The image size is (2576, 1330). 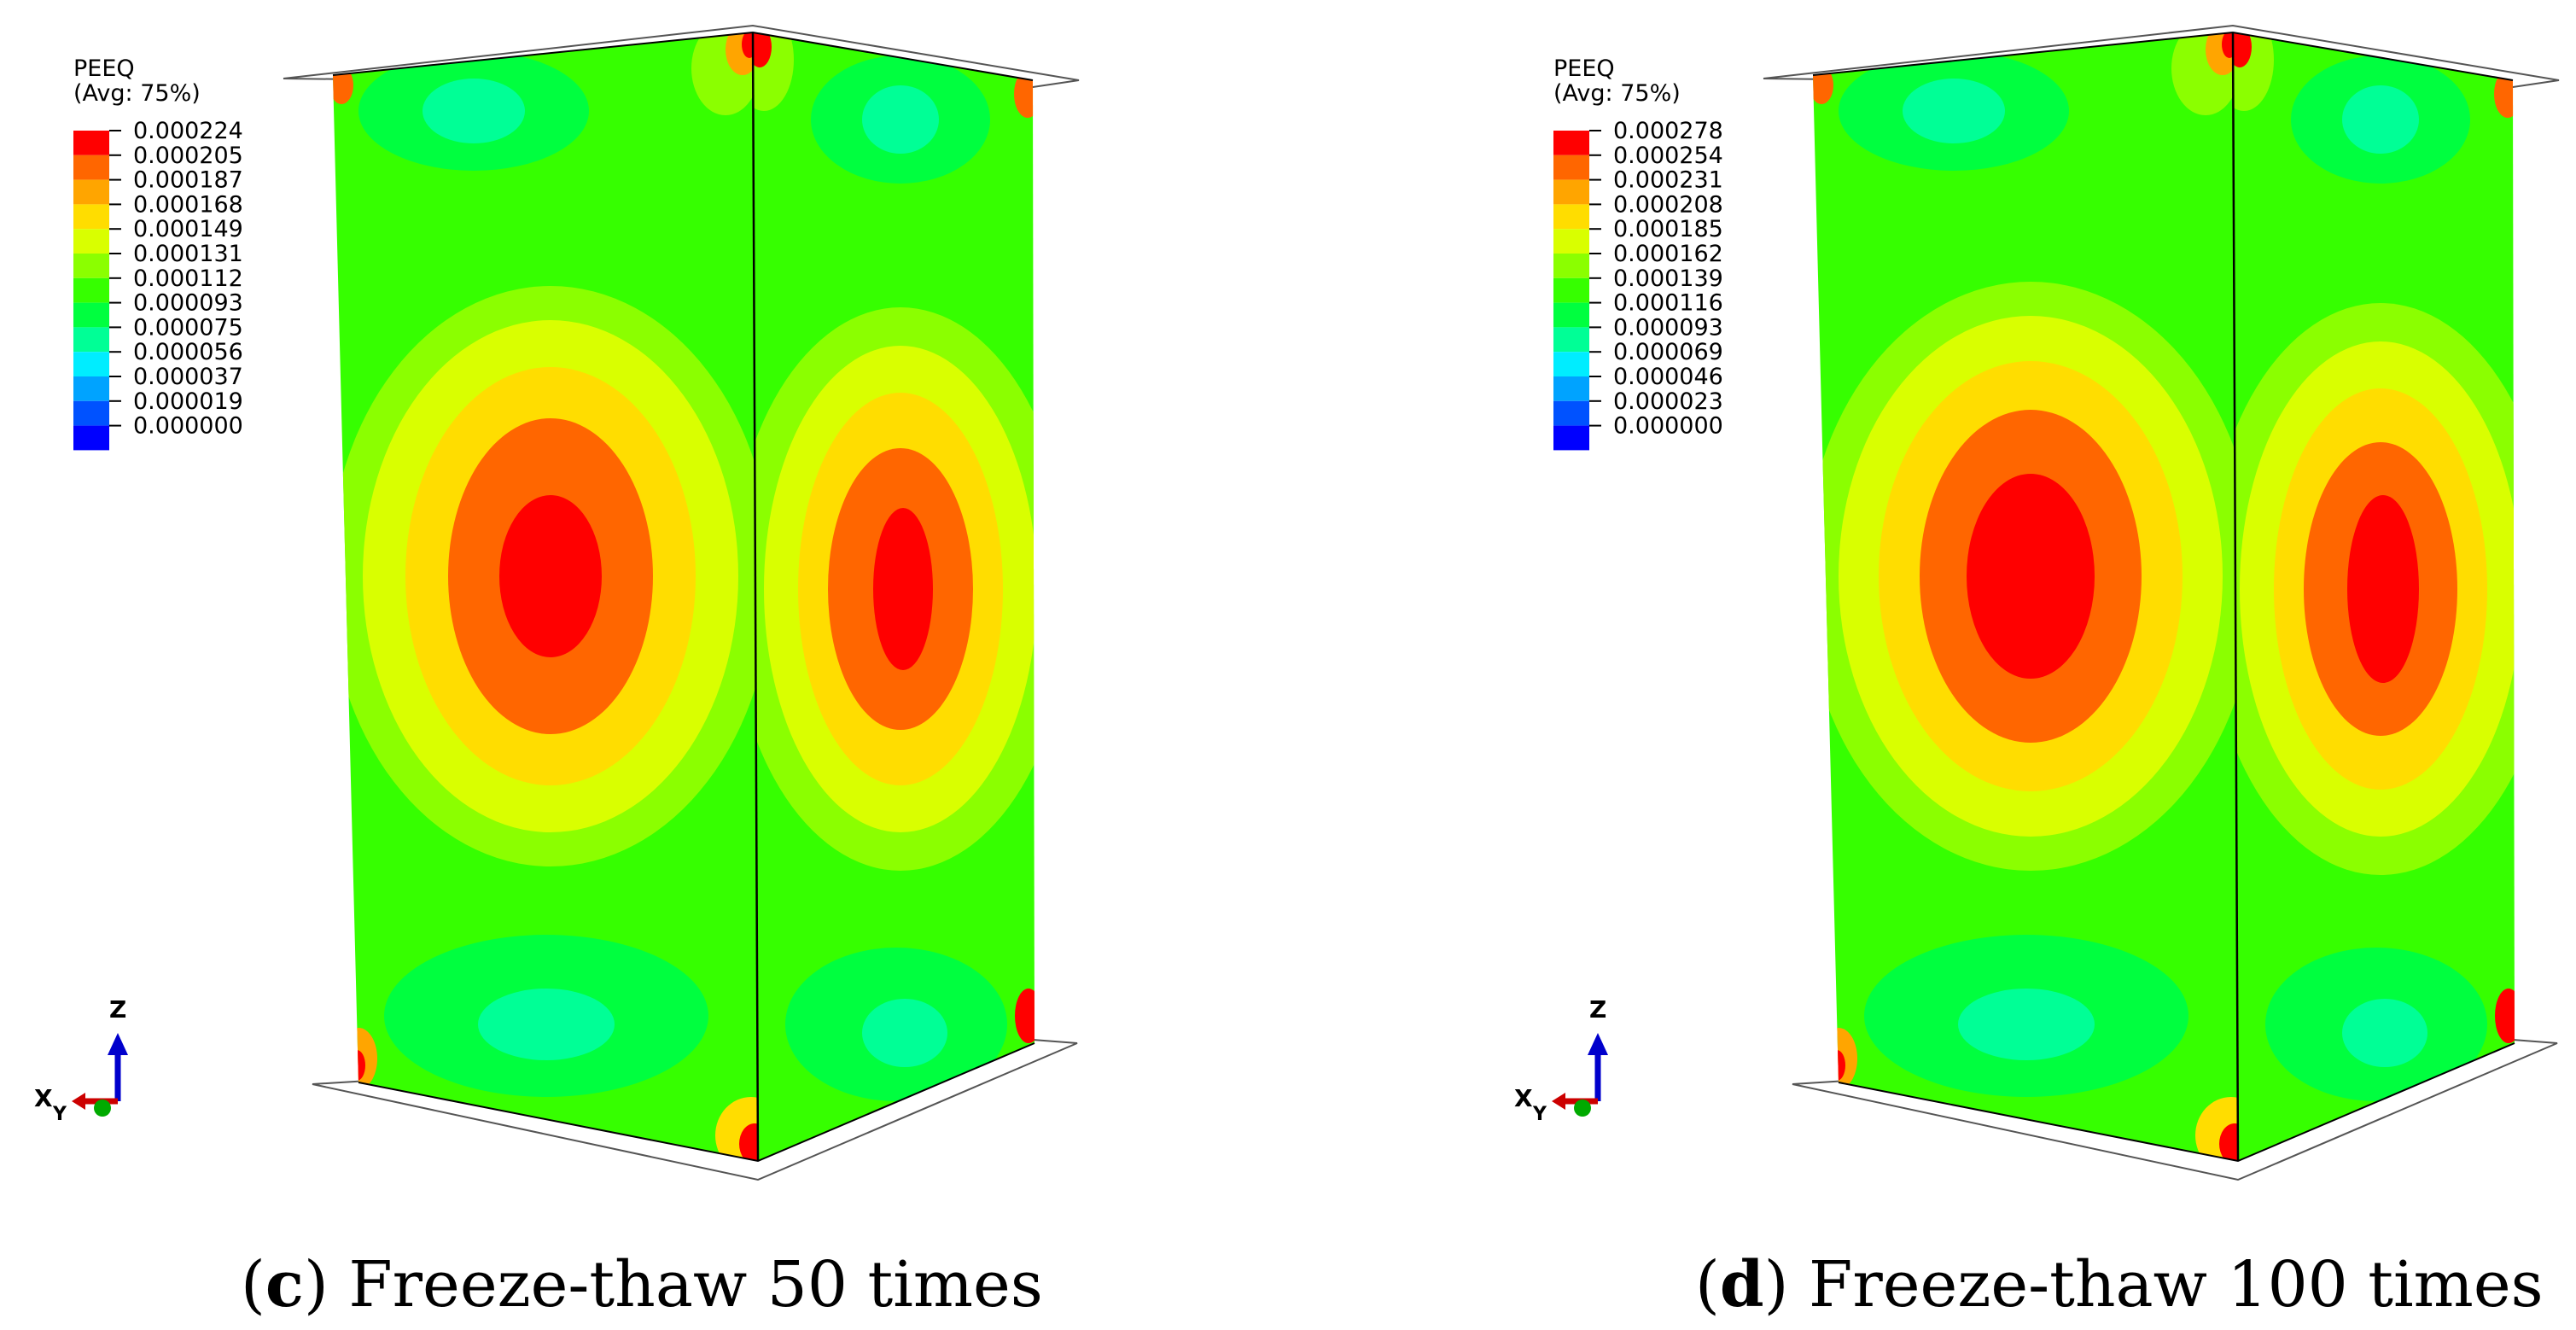 I want to click on caption-c: (c) Freeze-thaw 50 times, so click(x=642, y=1284).